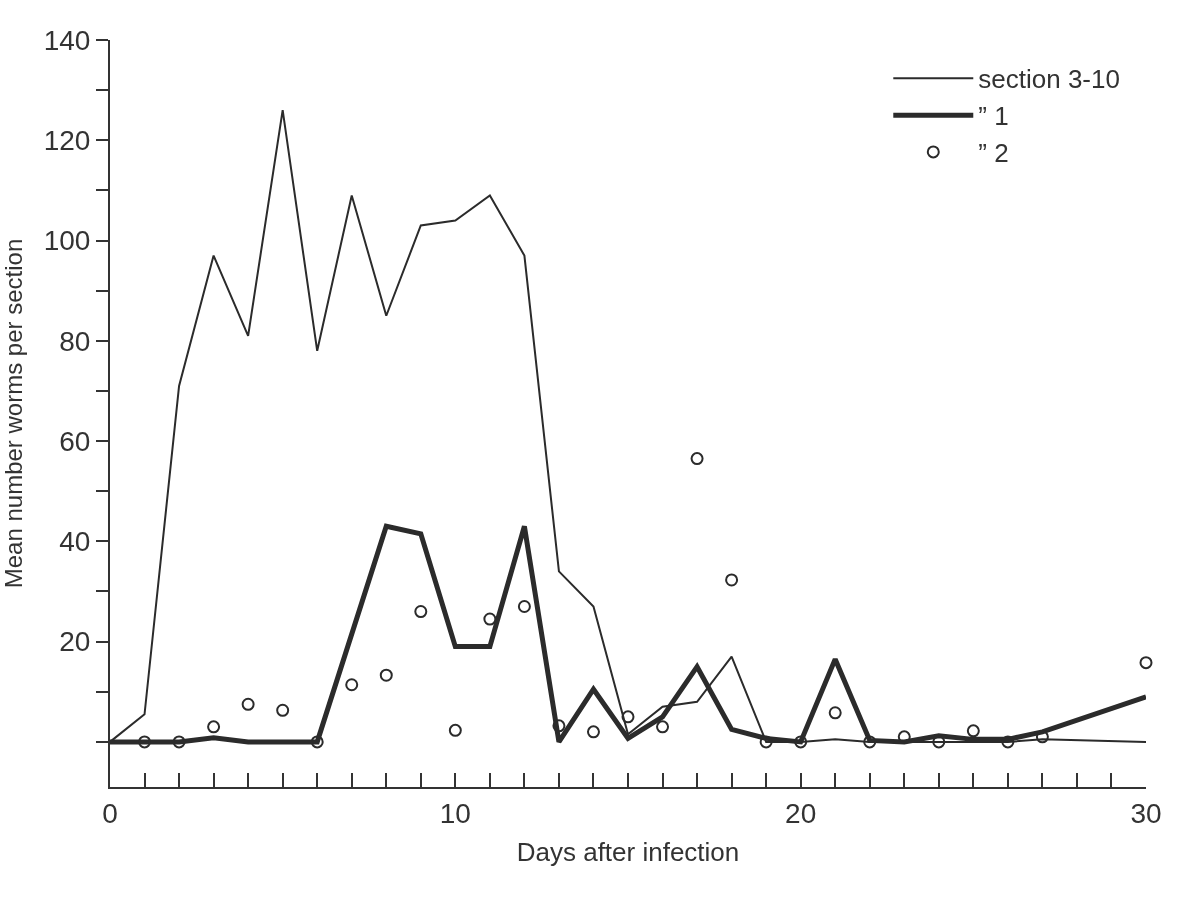 The height and width of the screenshot is (897, 1186). What do you see at coordinates (1146, 813) in the screenshot?
I see `x-tick-label: 30` at bounding box center [1146, 813].